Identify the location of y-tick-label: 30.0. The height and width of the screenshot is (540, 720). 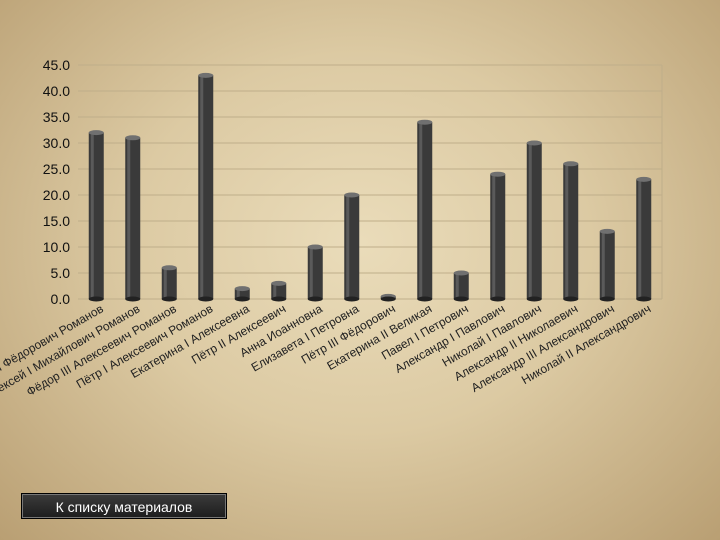
(56, 143).